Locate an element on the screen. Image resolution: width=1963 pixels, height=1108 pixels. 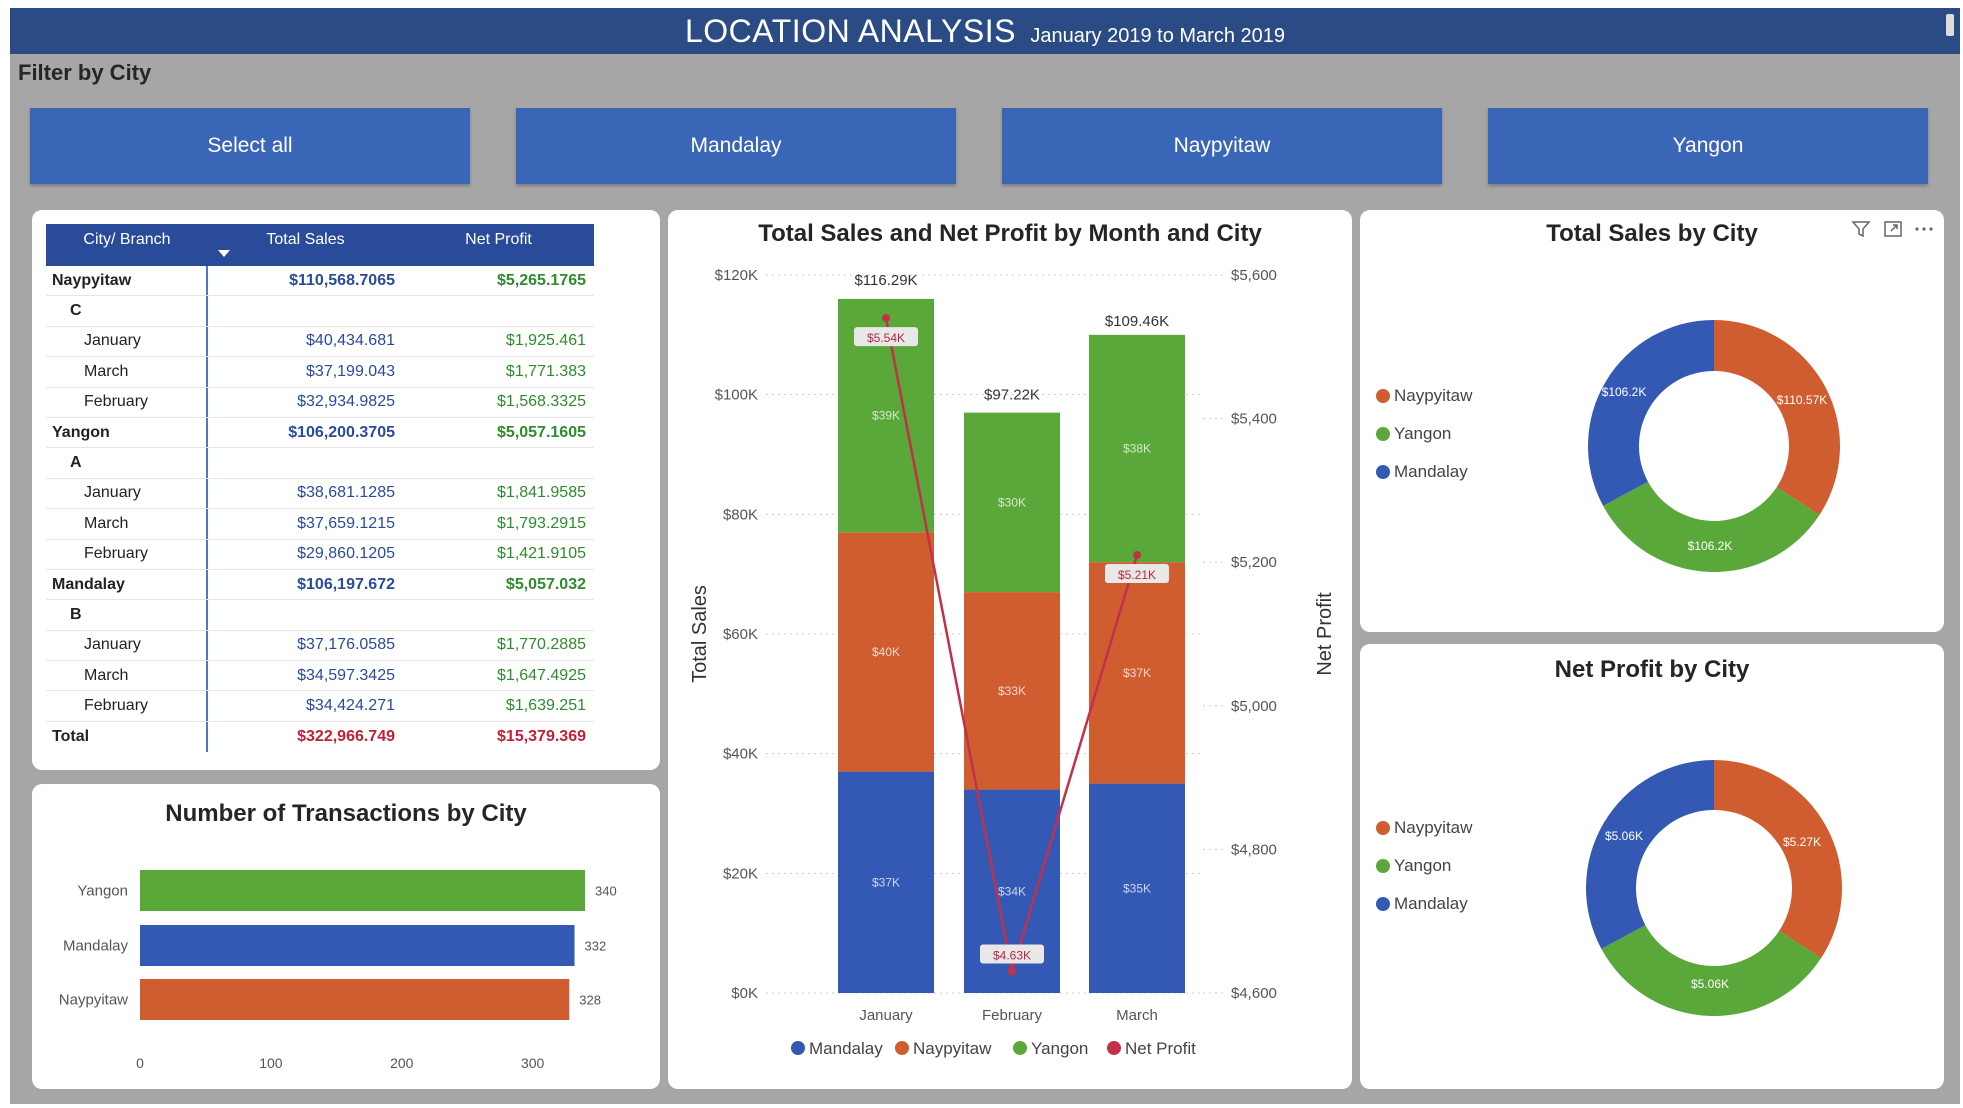
segment-value-label: $37K is located at coordinates (1137, 673).